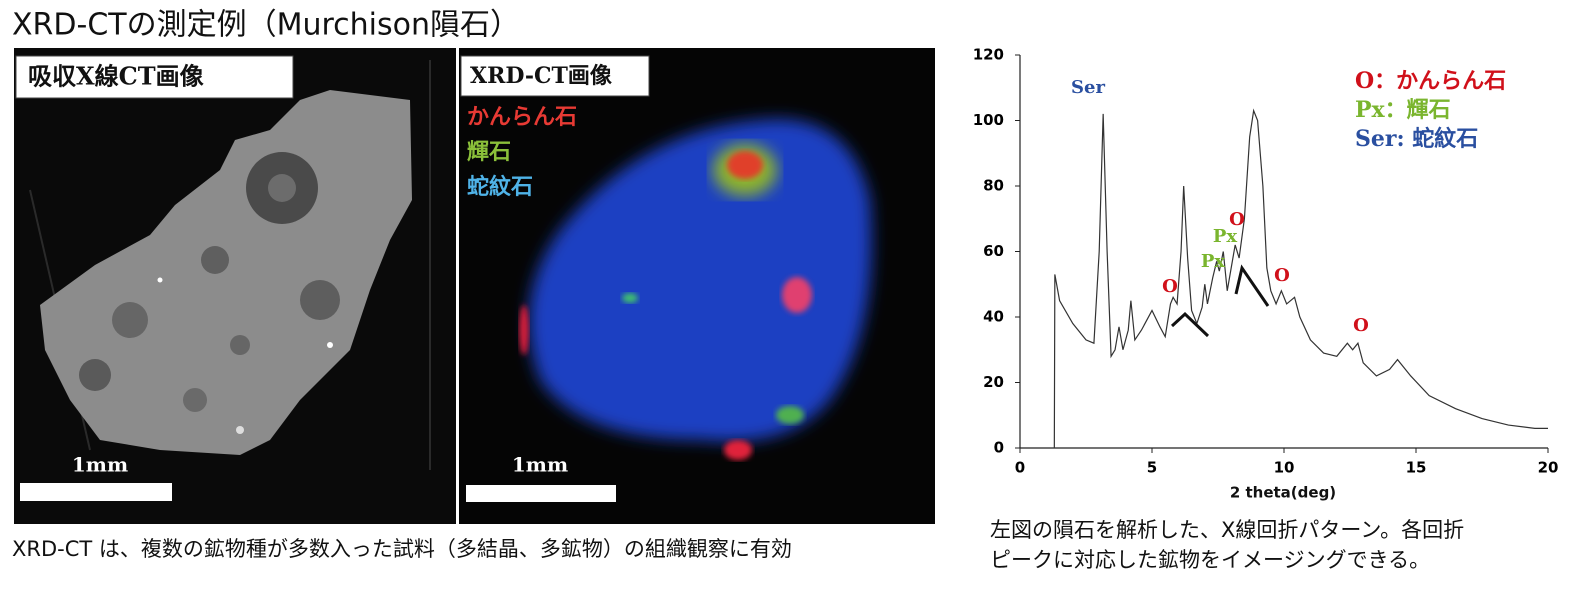 This screenshot has width=1586, height=592. I want to click on caption: XRD-CT は、複数の鉱物種が多数入った試料（多結晶、多鉱物）の組織観察に有効, so click(402, 549).